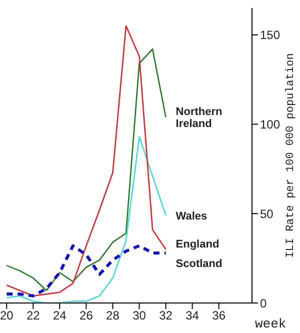 This screenshot has height=333, width=300. I want to click on x-tick-label: 28, so click(113, 315).